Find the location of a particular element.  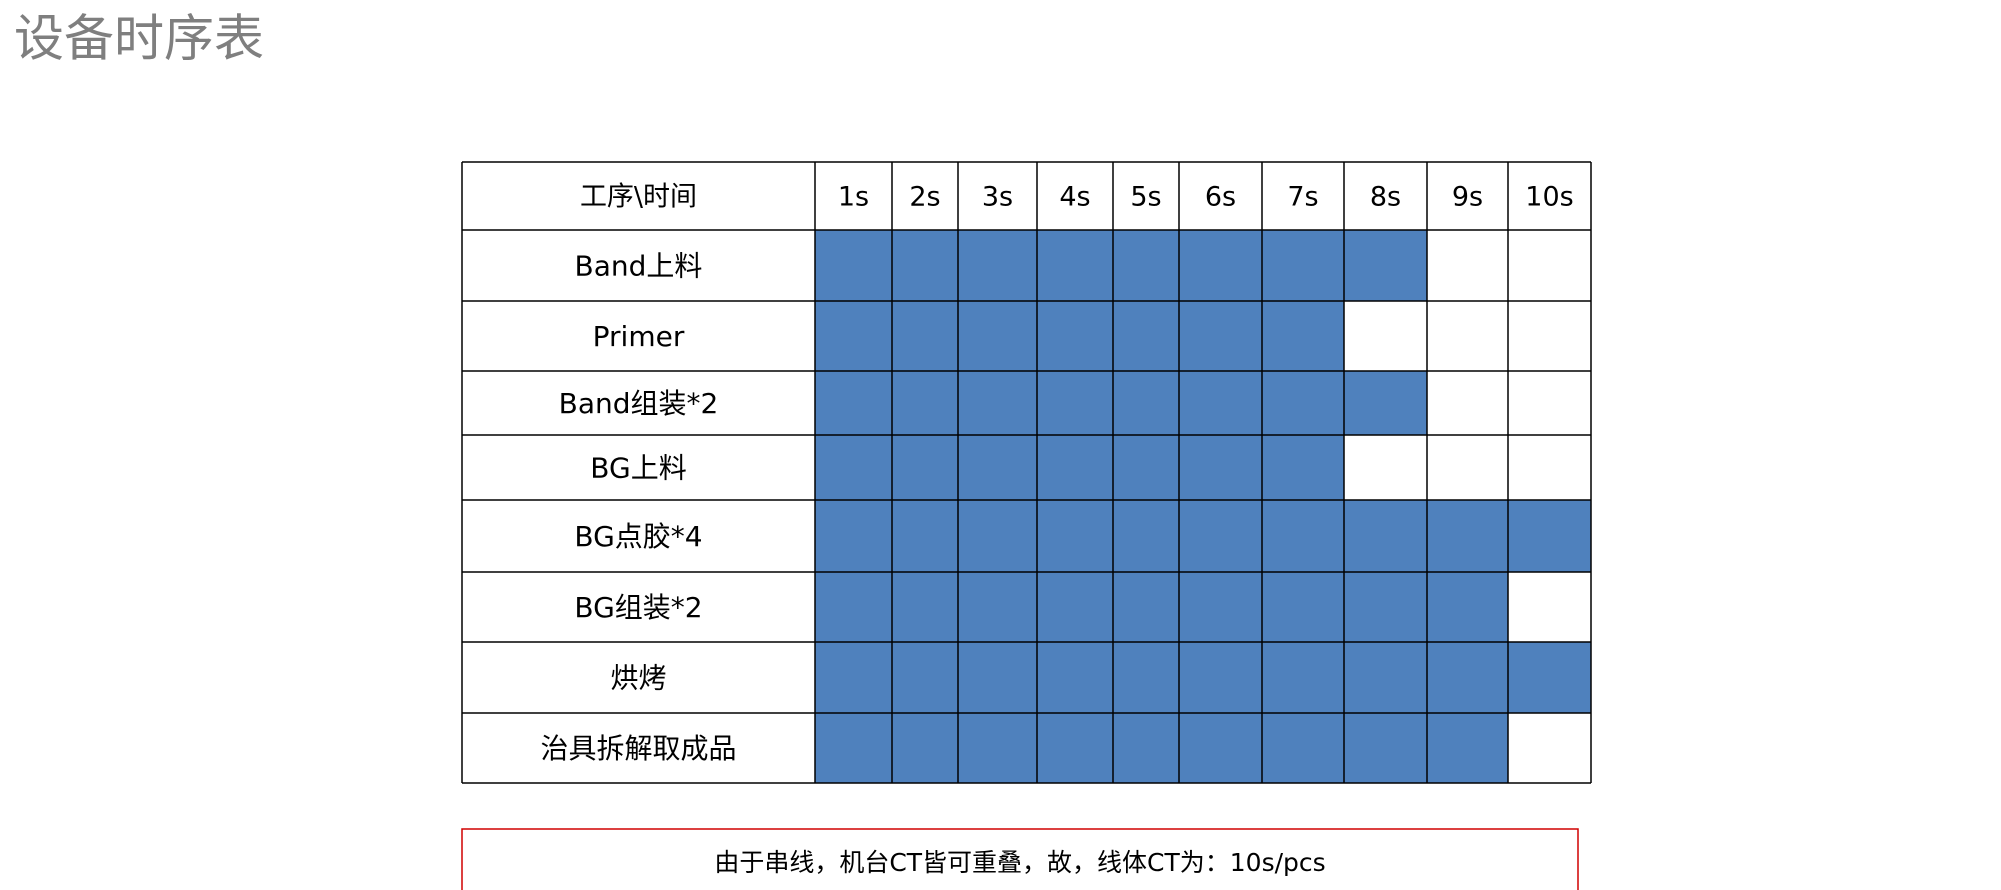

row-label: BG点胶*4 is located at coordinates (638, 536).